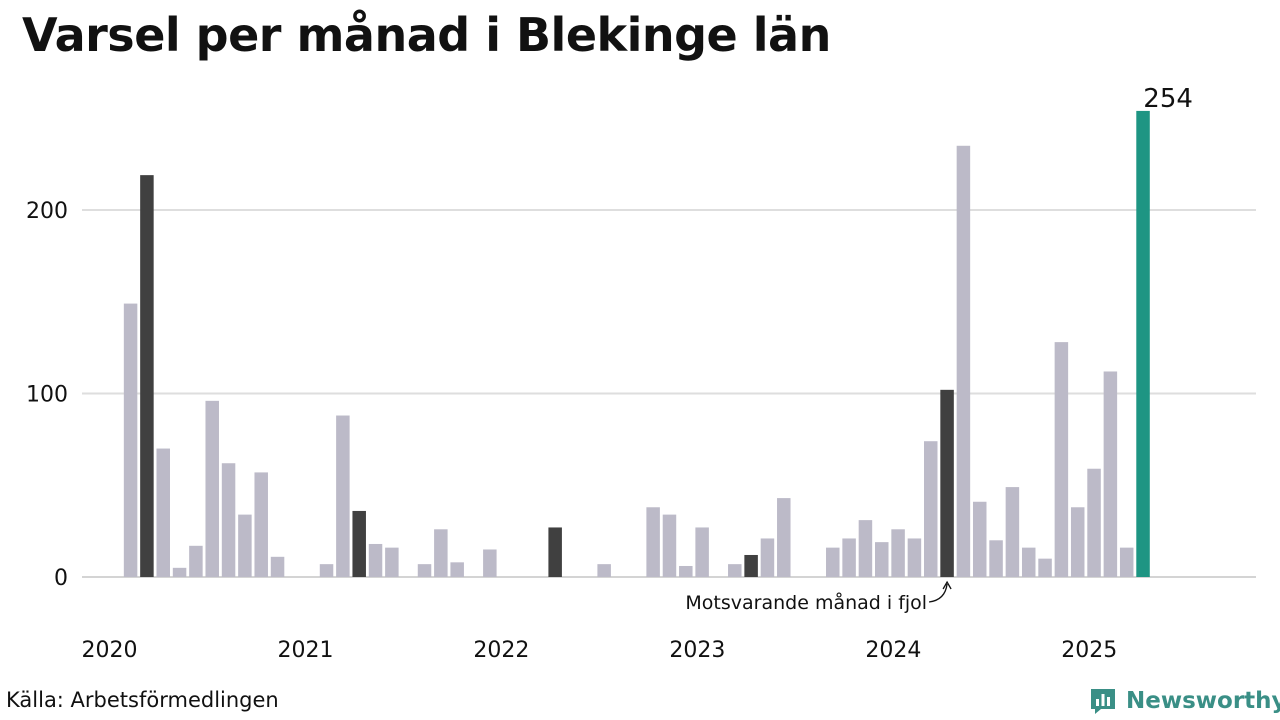 Image resolution: width=1280 pixels, height=720 pixels. I want to click on brand-logo: Newsworthy, so click(1184, 701).